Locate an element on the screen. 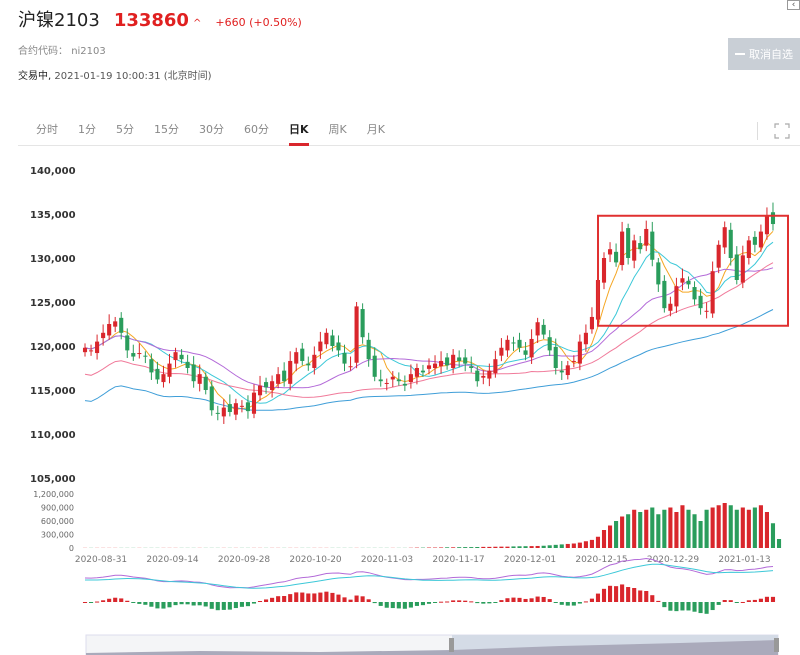 The width and height of the screenshot is (800, 655). date-axis-label: 2020-12-01 is located at coordinates (530, 560).